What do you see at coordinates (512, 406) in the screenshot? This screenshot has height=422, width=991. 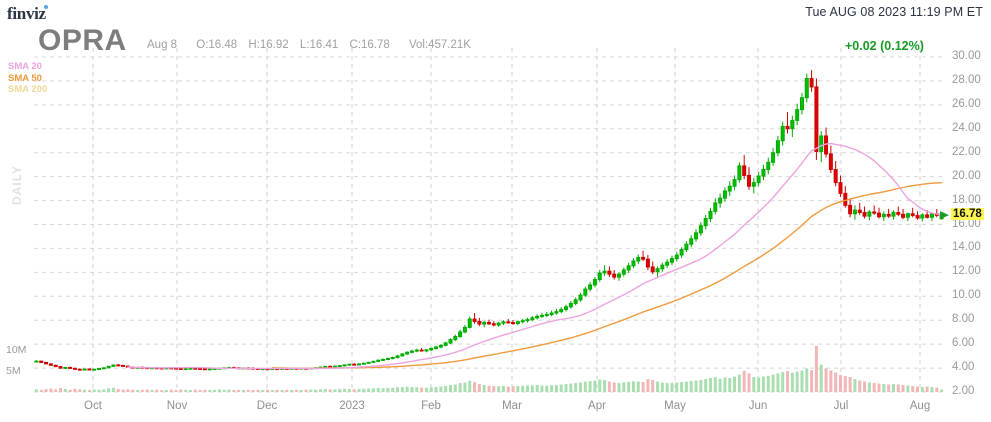 I see `date-tick-label: Mar` at bounding box center [512, 406].